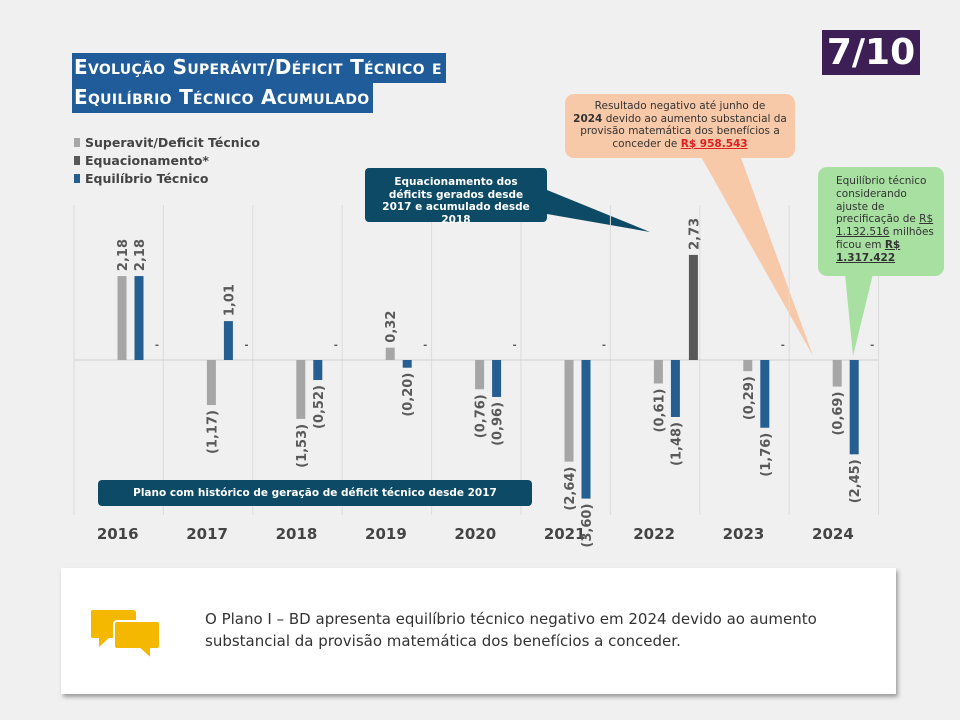 This screenshot has height=720, width=960. What do you see at coordinates (693, 307) in the screenshot?
I see `bar-equacionamento` at bounding box center [693, 307].